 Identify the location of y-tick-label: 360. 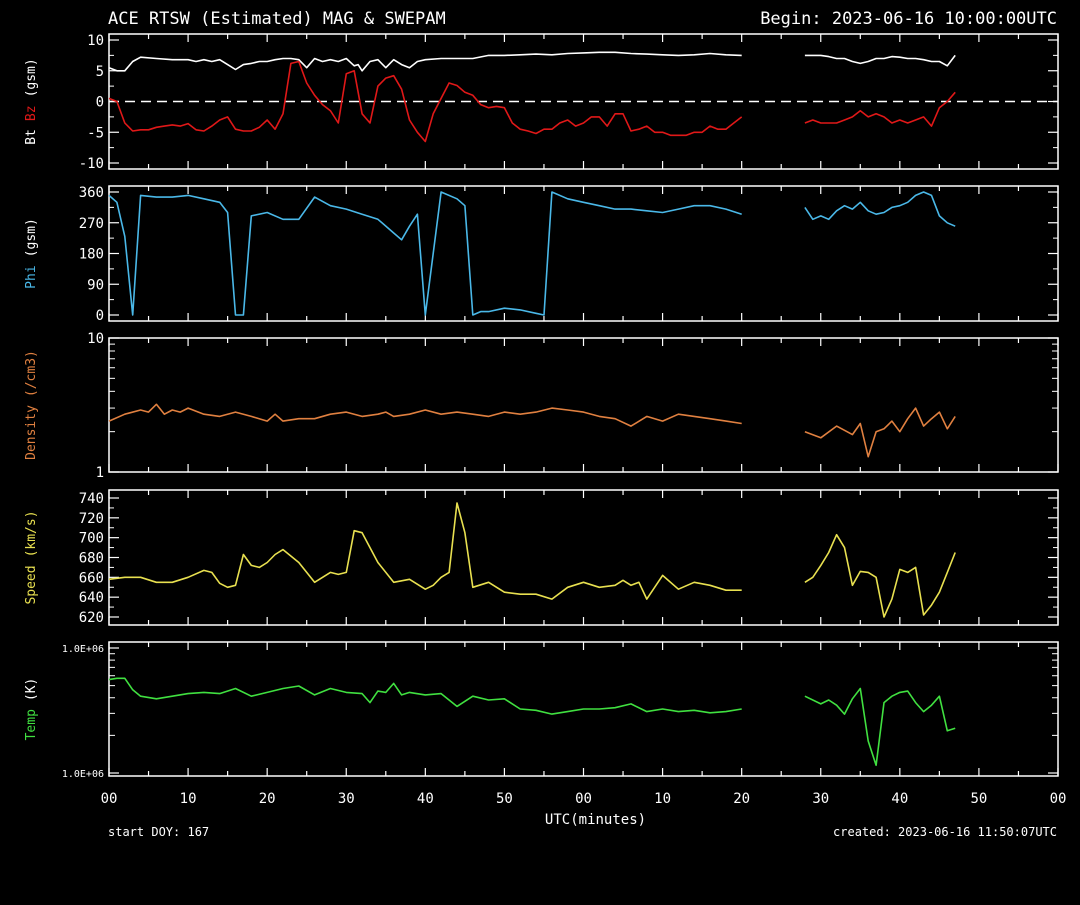
(91, 193).